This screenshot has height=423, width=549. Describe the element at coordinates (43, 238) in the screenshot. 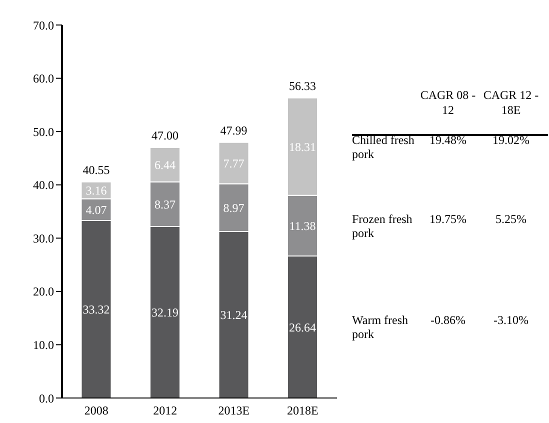

I see `y-tick-label: 30.0` at that location.